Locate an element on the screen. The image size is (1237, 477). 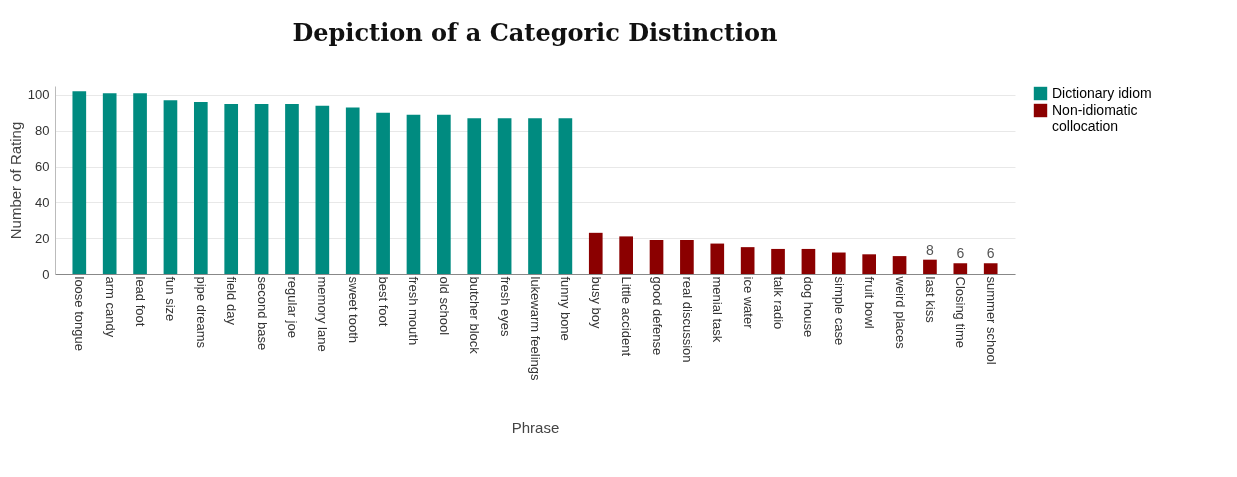
x-tick-label: old school is located at coordinates (444, 306).